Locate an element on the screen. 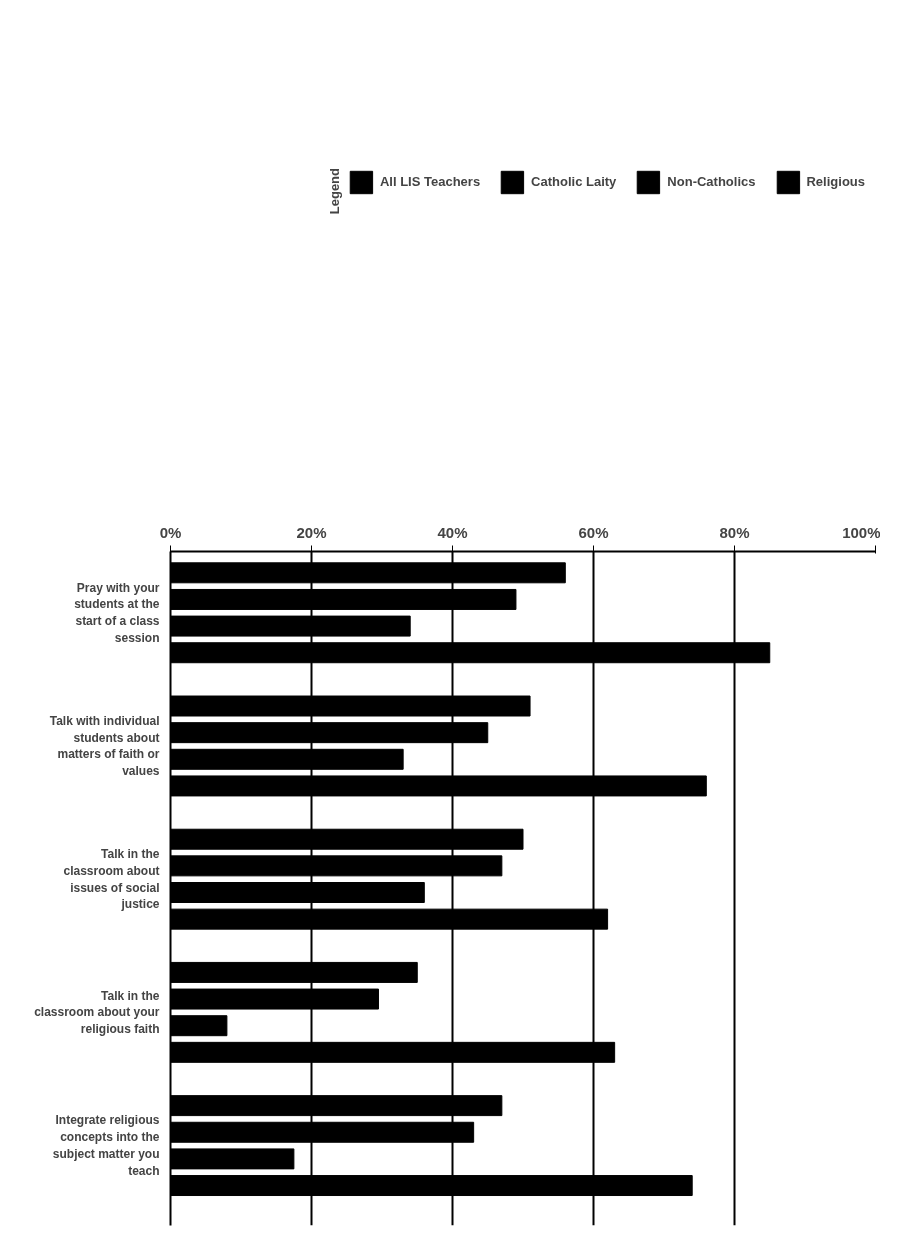  x-tick-label: 80% is located at coordinates (734, 532).